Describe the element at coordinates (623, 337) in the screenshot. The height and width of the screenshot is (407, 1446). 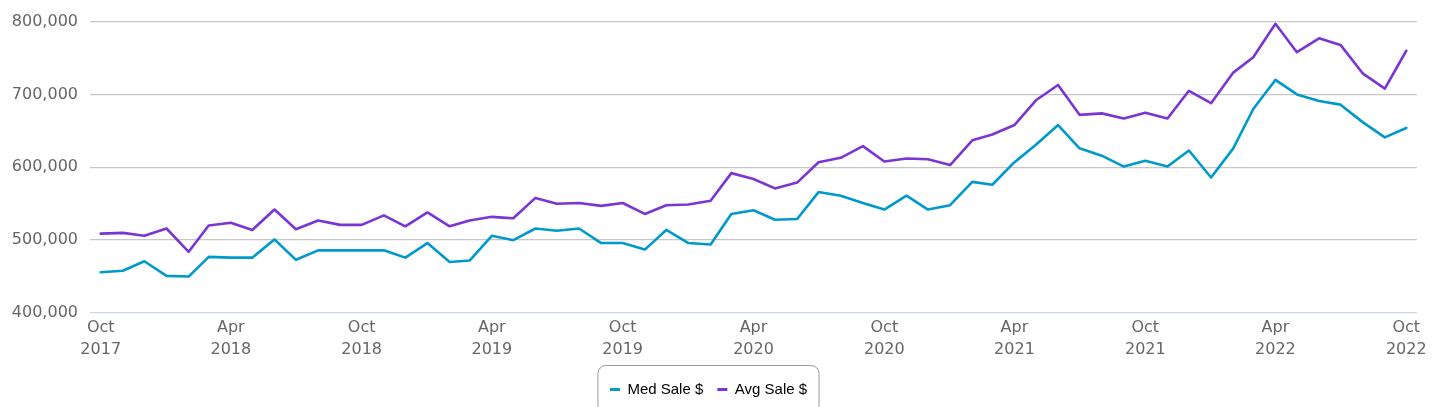
I see `x-tick-label: Oct 2019` at that location.